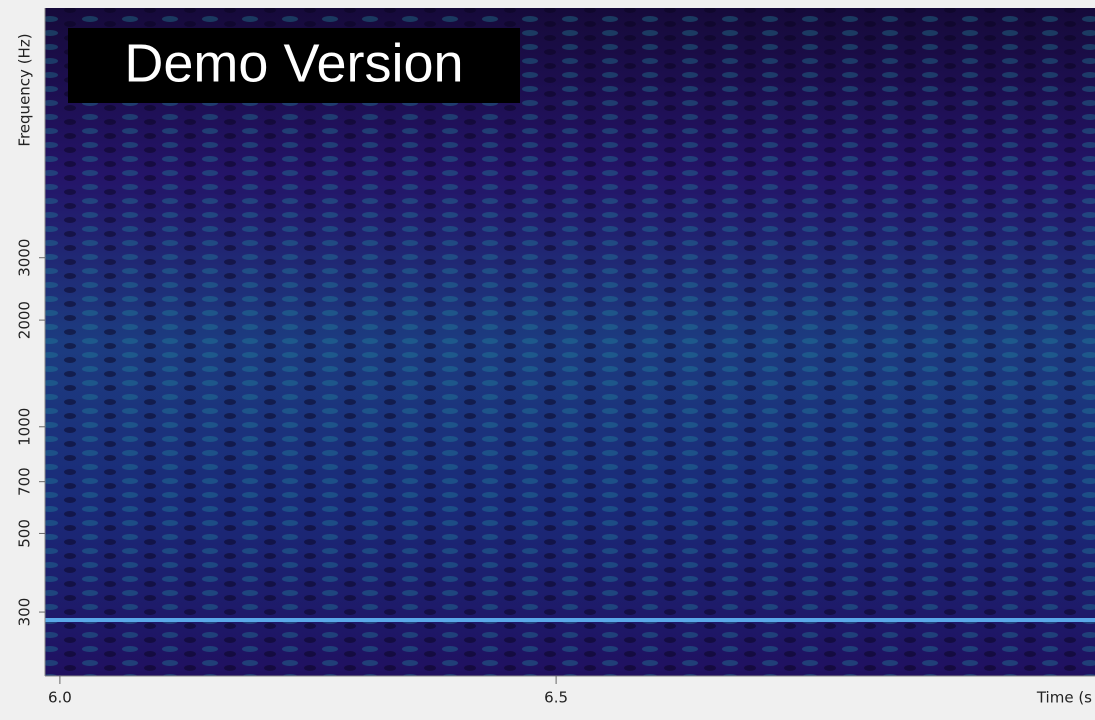 Image resolution: width=1095 pixels, height=720 pixels. I want to click on x-tick-label: 6.0, so click(60, 698).